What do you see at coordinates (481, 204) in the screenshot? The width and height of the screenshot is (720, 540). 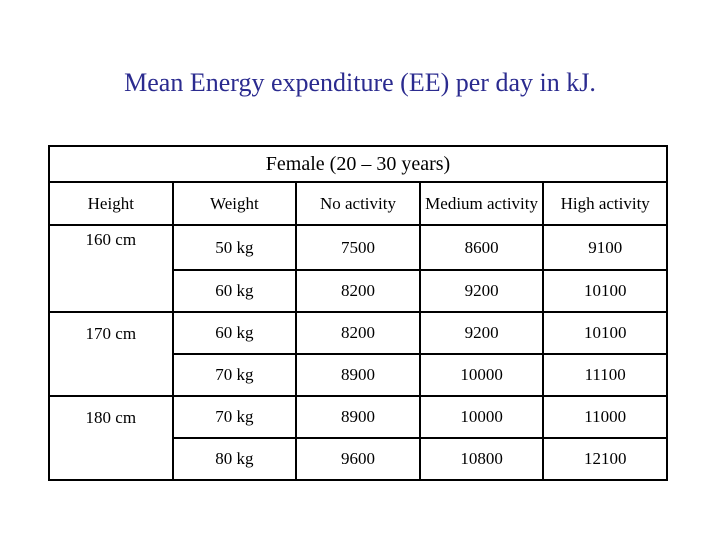 I see `header-medium-activity: Medium activity` at bounding box center [481, 204].